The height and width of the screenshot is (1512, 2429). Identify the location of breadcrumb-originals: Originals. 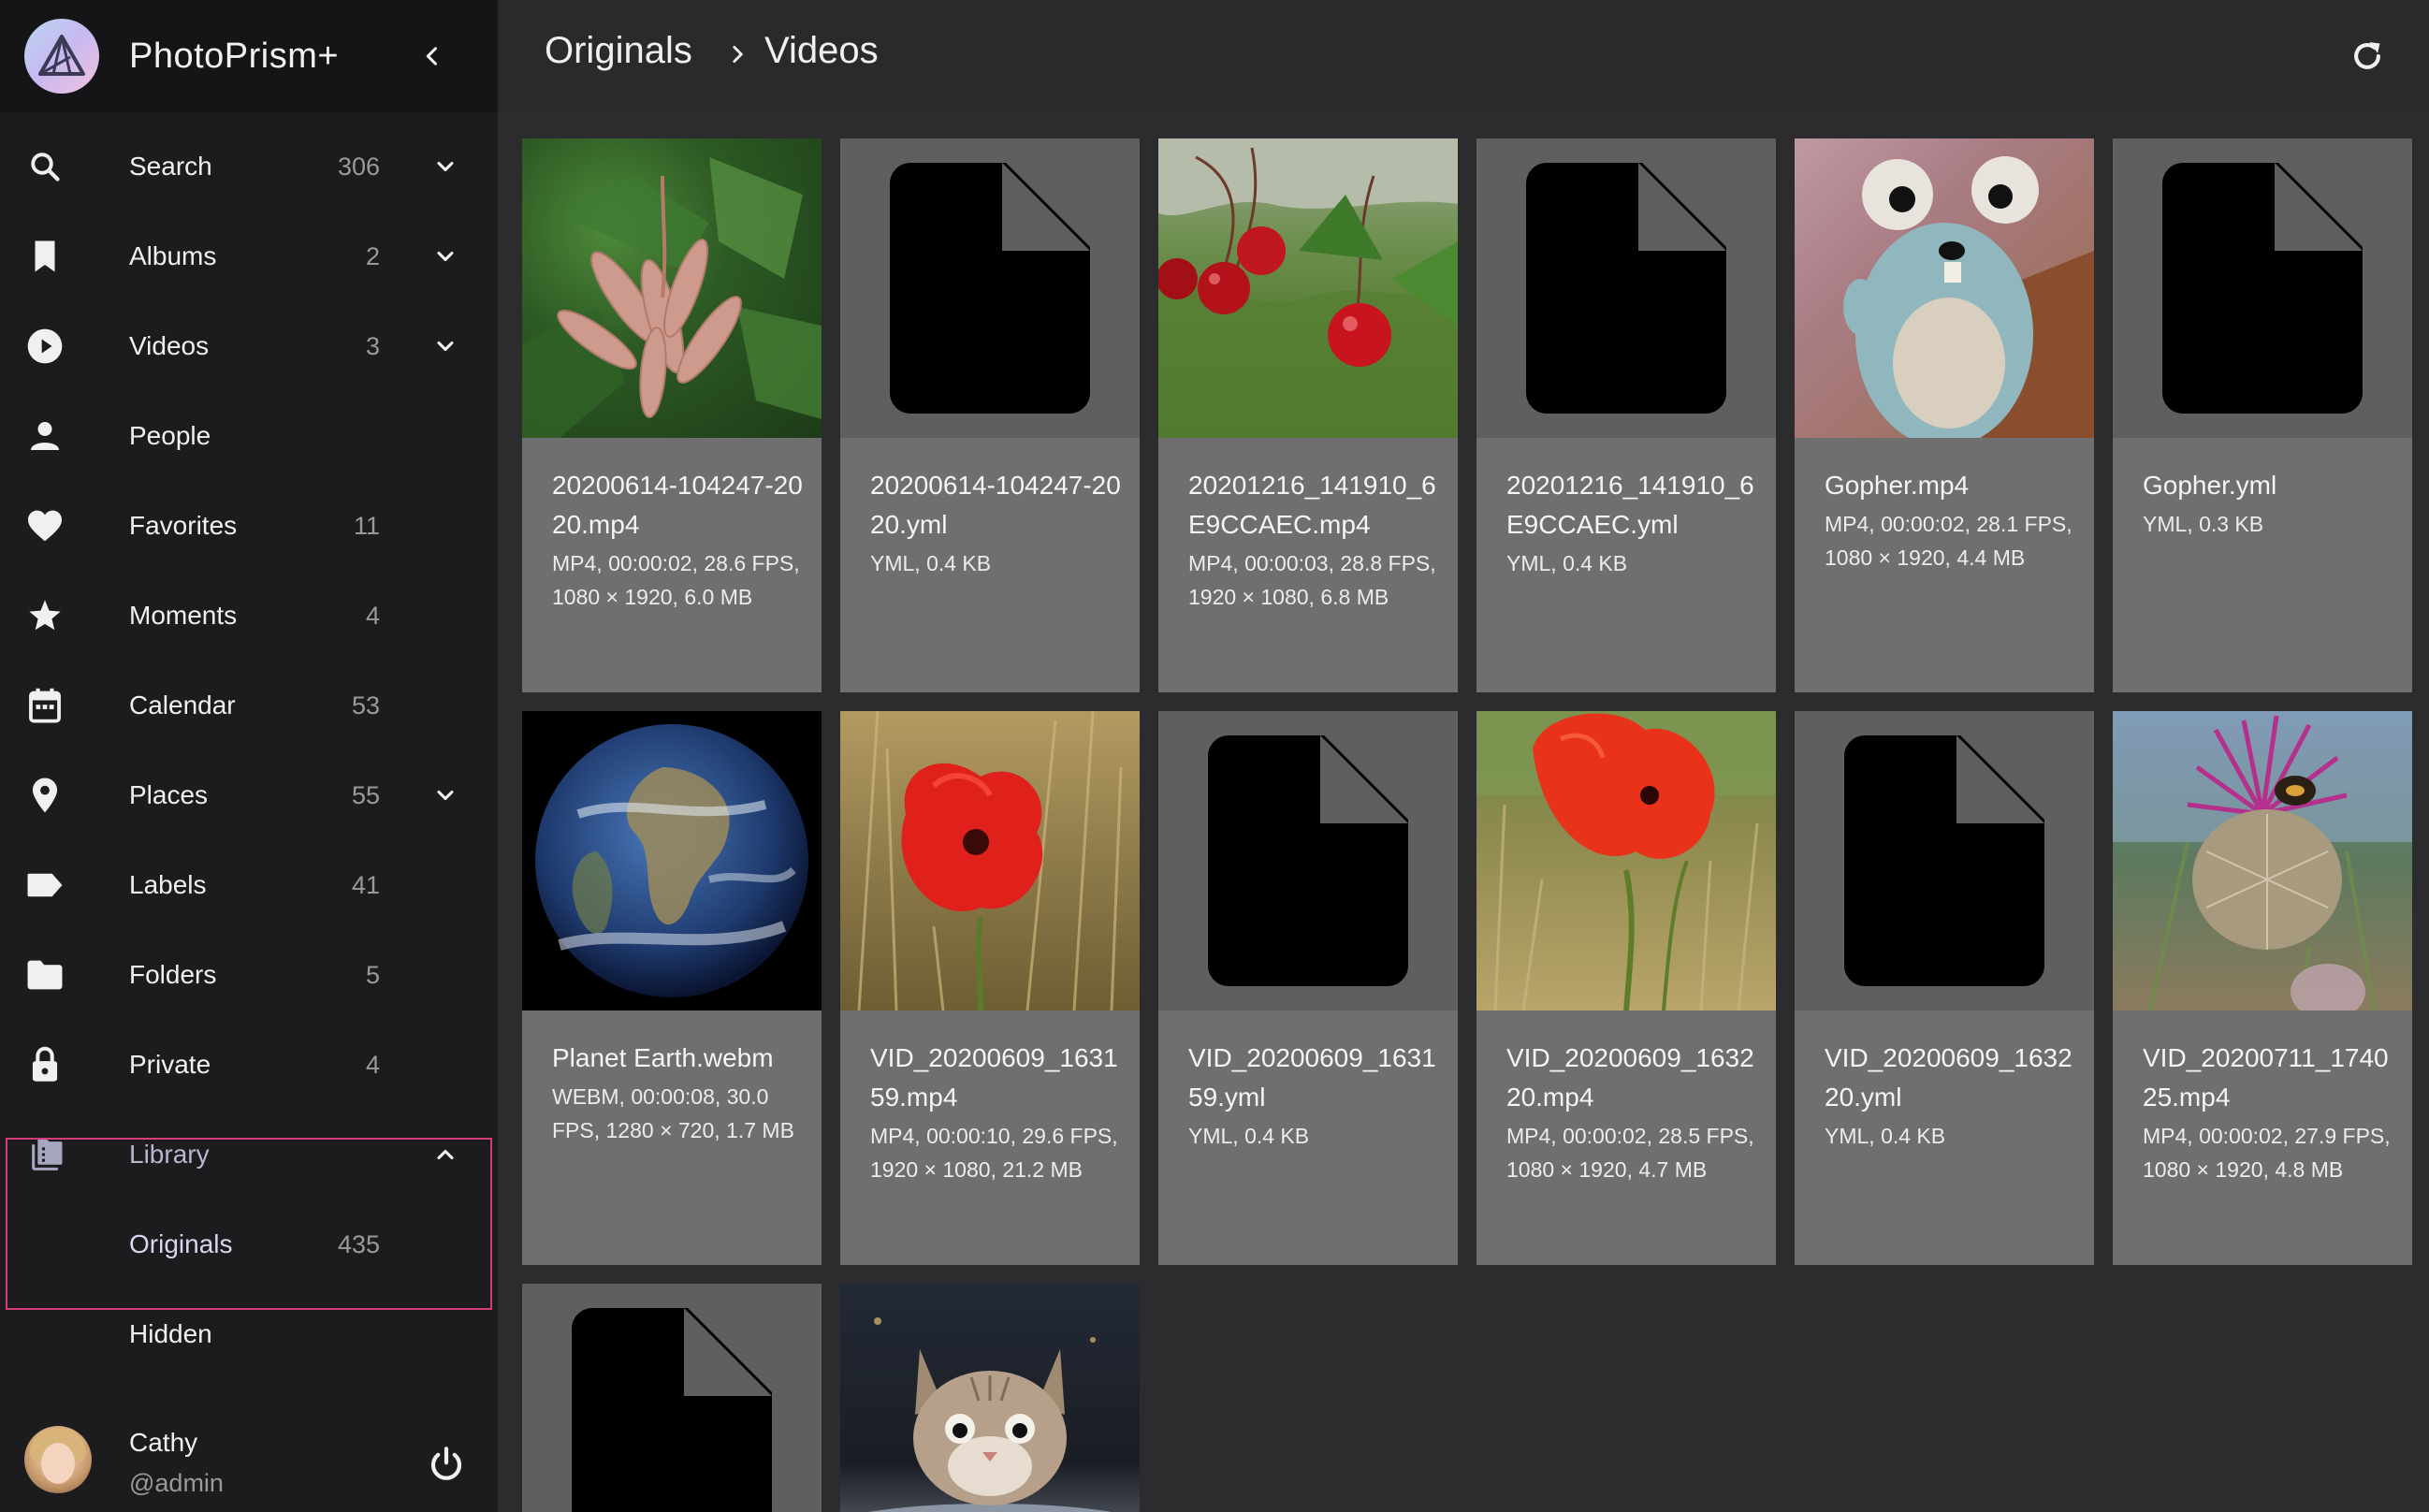
(618, 51).